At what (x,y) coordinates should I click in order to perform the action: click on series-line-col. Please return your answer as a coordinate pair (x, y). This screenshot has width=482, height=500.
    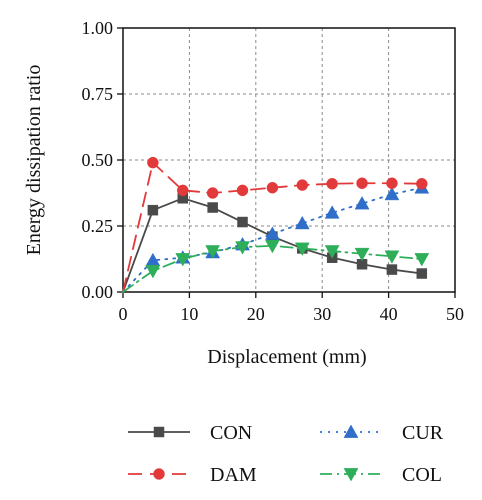
    Looking at the image, I should click on (272, 268).